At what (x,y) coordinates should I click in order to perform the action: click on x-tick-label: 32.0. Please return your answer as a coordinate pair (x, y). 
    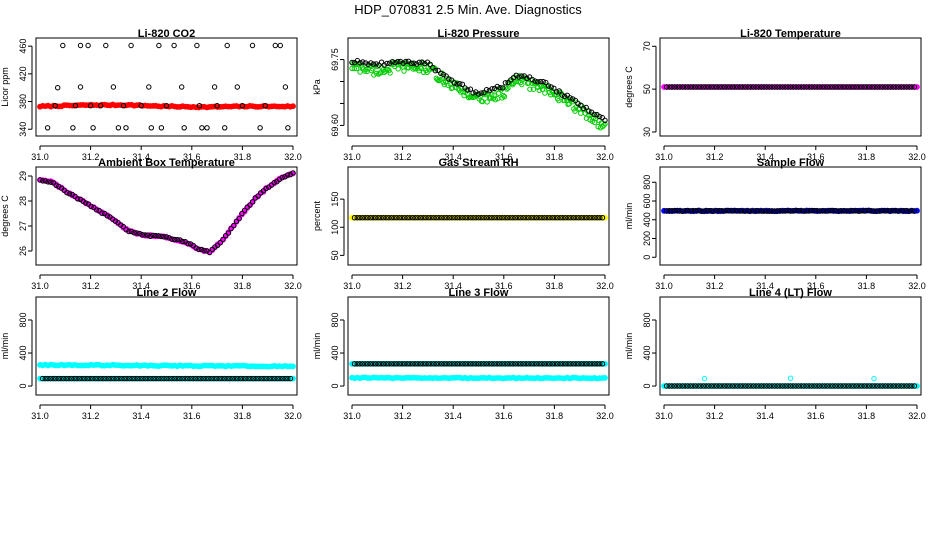
    Looking at the image, I should click on (293, 286).